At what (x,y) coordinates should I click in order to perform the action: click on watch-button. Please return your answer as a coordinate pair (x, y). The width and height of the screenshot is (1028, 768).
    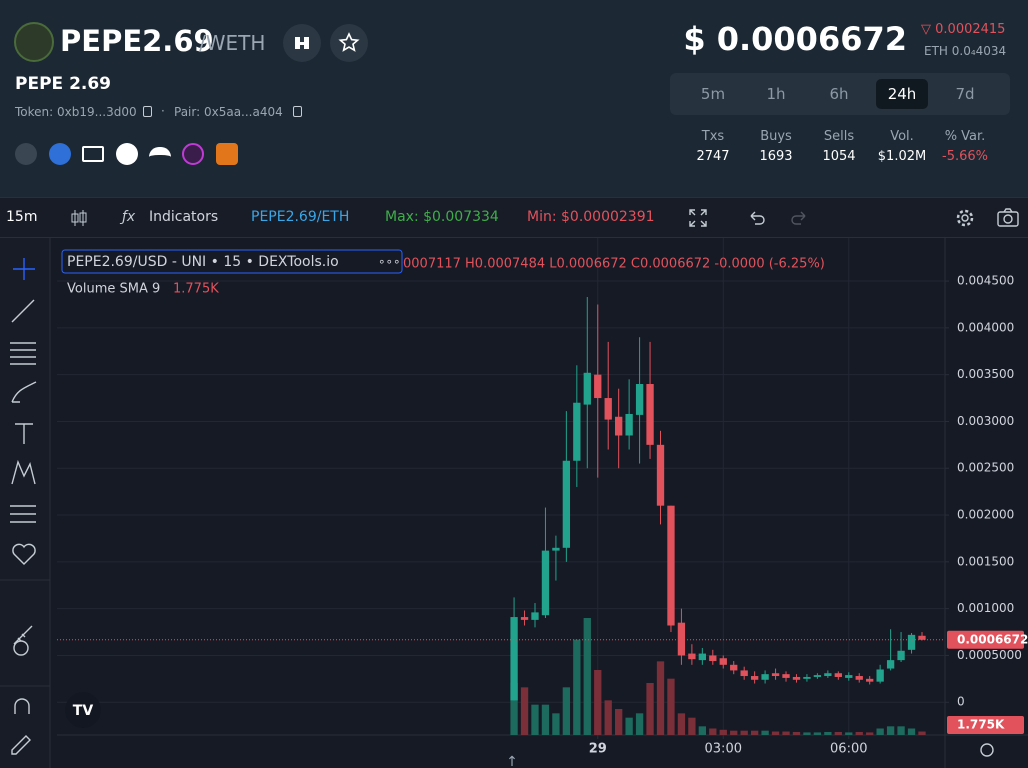
    Looking at the image, I should click on (302, 43).